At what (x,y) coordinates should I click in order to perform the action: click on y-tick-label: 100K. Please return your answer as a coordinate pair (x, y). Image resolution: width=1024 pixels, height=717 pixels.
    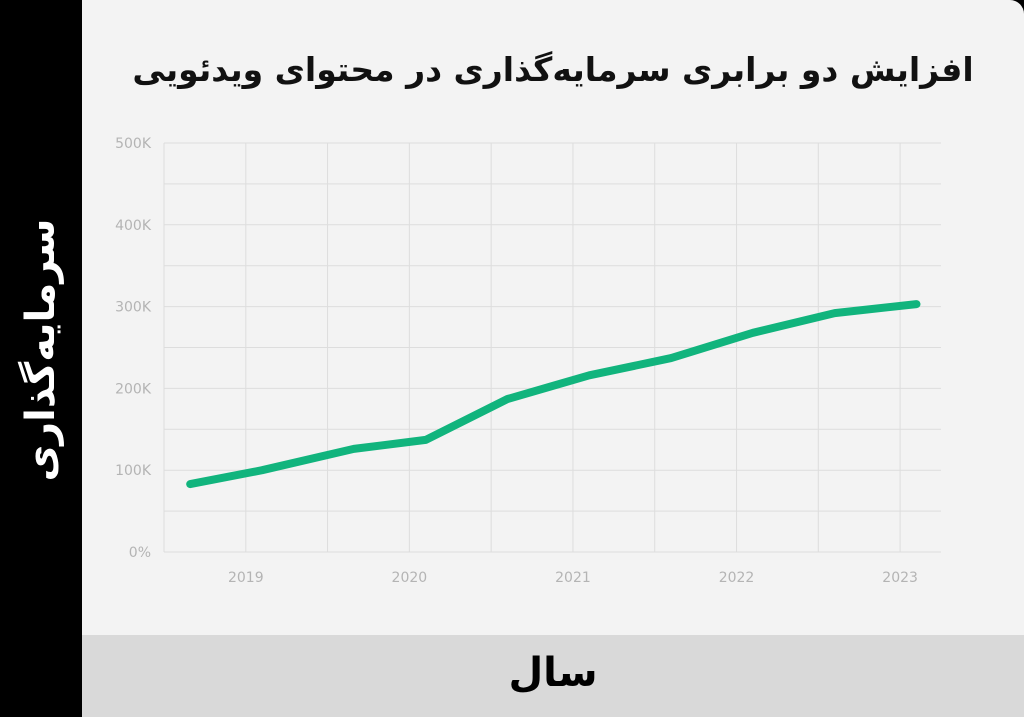
    Looking at the image, I should click on (133, 471).